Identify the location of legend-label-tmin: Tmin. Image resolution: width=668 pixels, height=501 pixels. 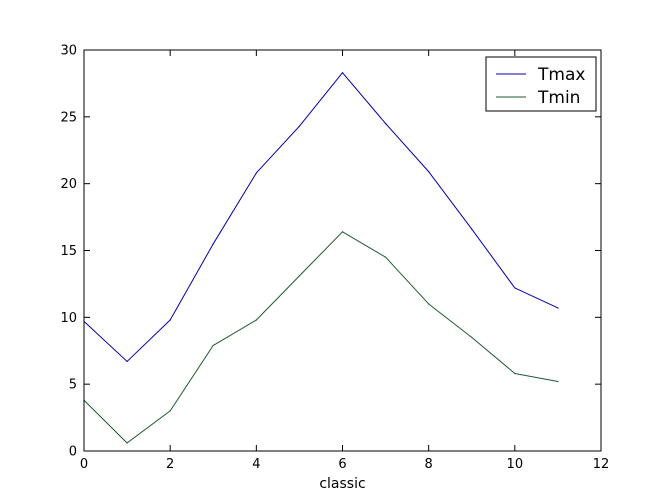
(558, 98).